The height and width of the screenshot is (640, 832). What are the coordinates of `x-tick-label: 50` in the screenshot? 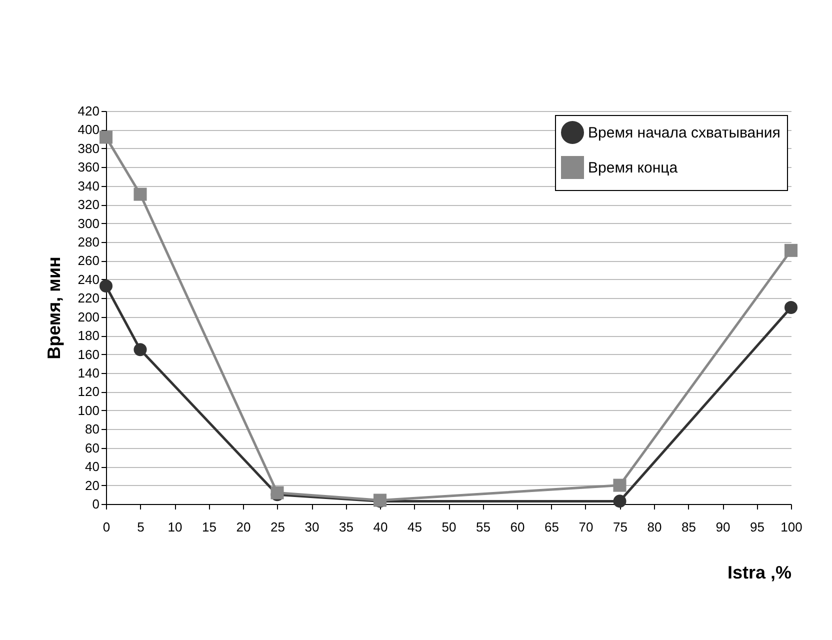 It's located at (449, 527).